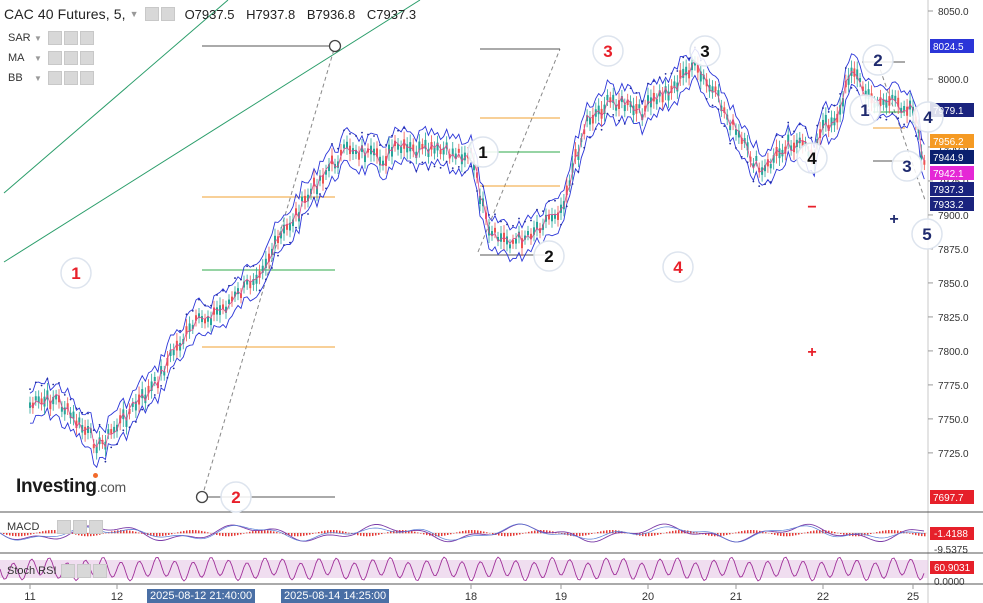 The image size is (983, 603). I want to click on indicator-sar: SAR ▼, so click(52, 38).